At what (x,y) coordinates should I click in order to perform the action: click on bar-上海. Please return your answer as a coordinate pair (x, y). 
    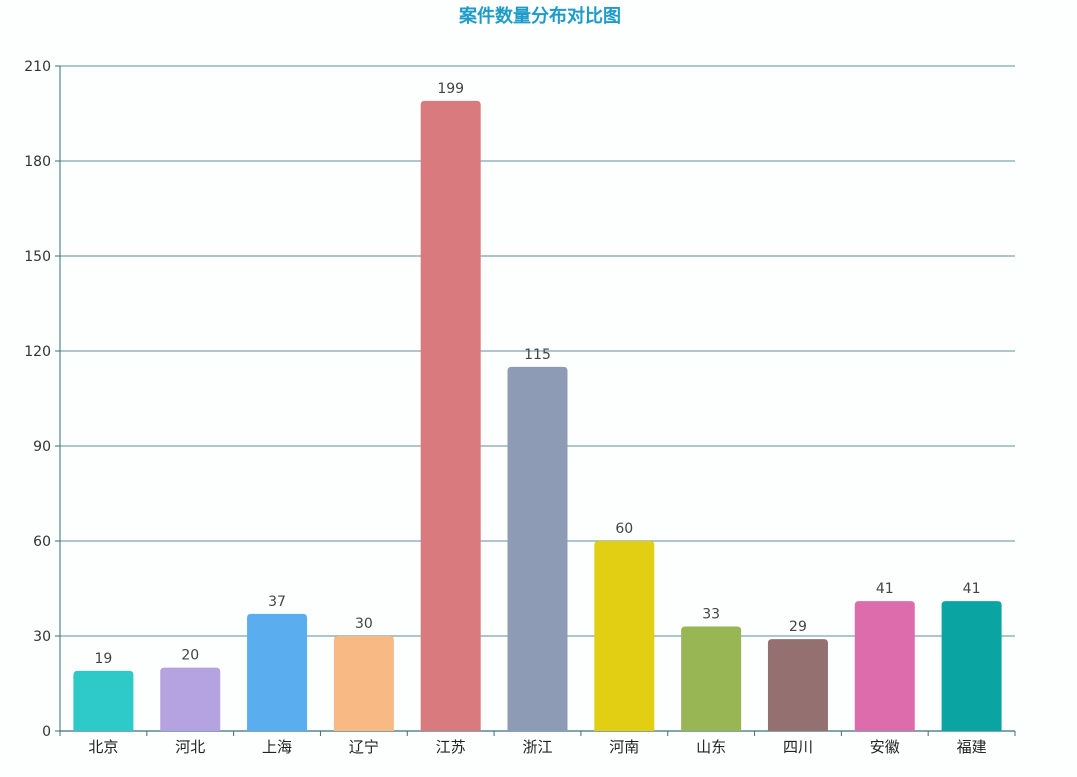
    Looking at the image, I should click on (277, 672).